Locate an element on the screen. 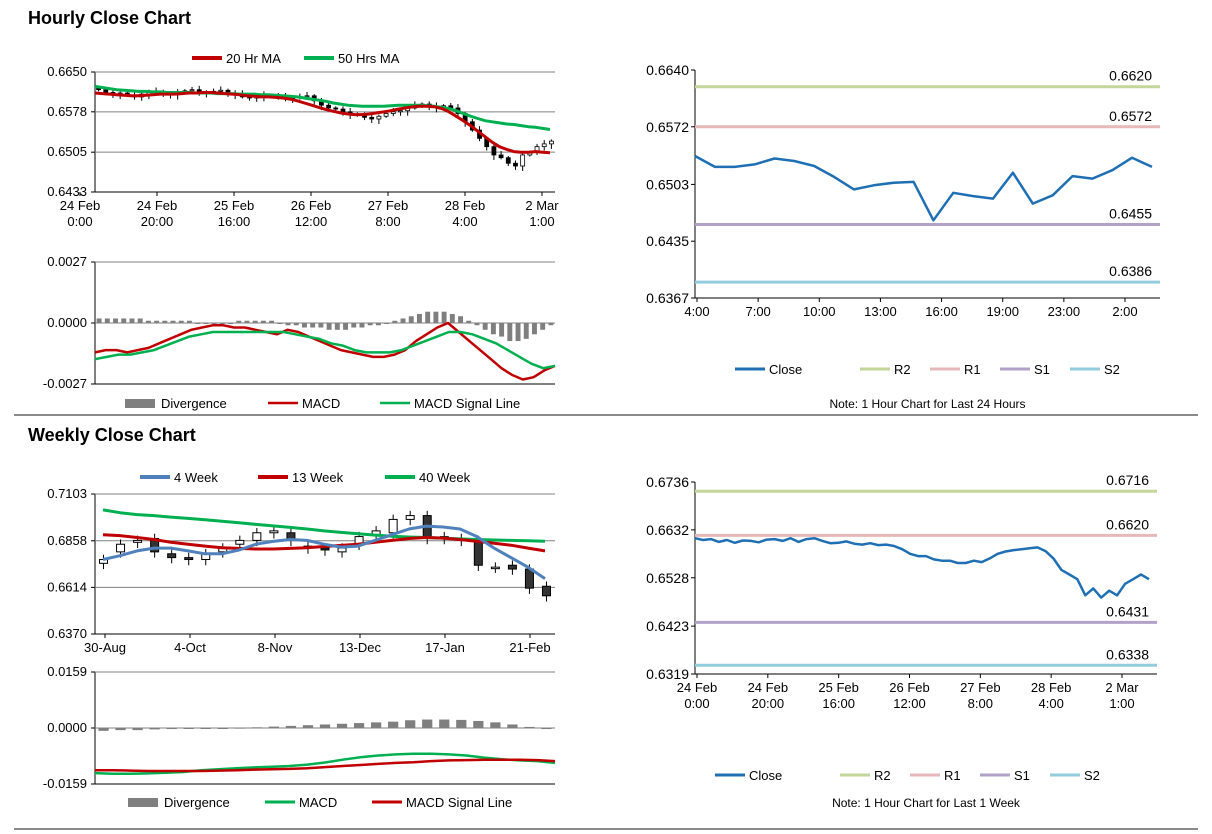 This screenshot has width=1212, height=834. x-tick-label-date: 25 Feb is located at coordinates (838, 687).